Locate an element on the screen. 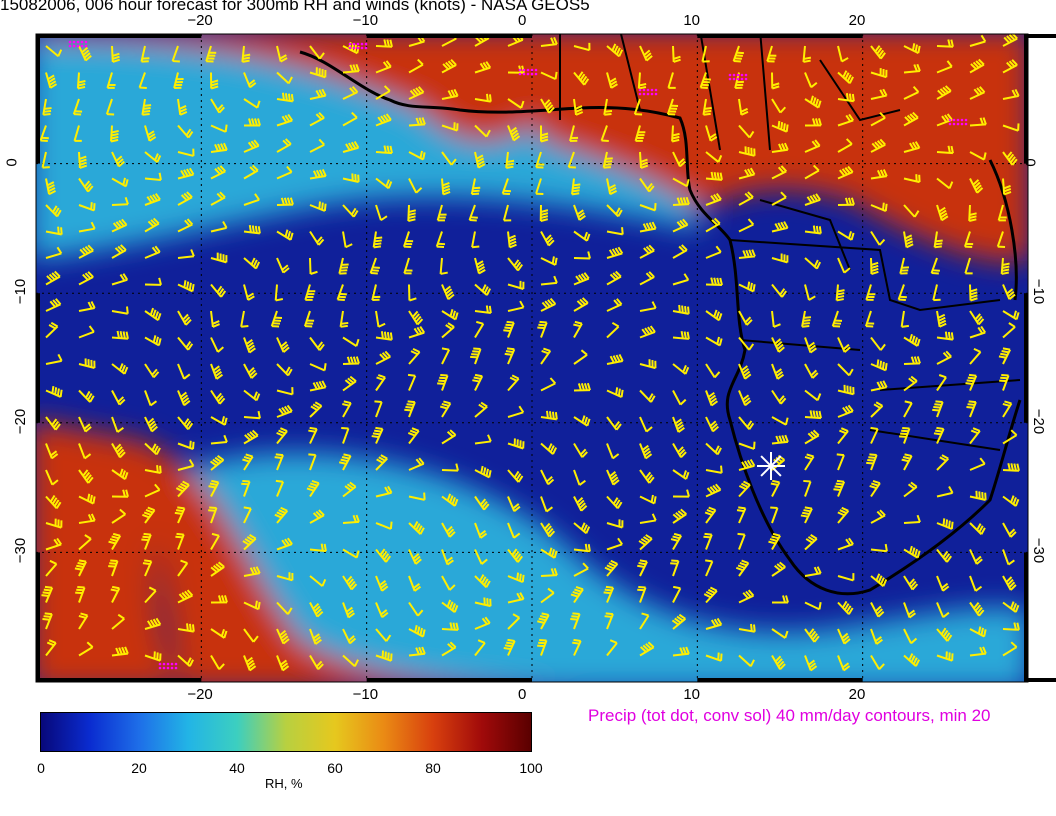 The height and width of the screenshot is (816, 1056). lat-label-left: −20 is located at coordinates (21, 421).